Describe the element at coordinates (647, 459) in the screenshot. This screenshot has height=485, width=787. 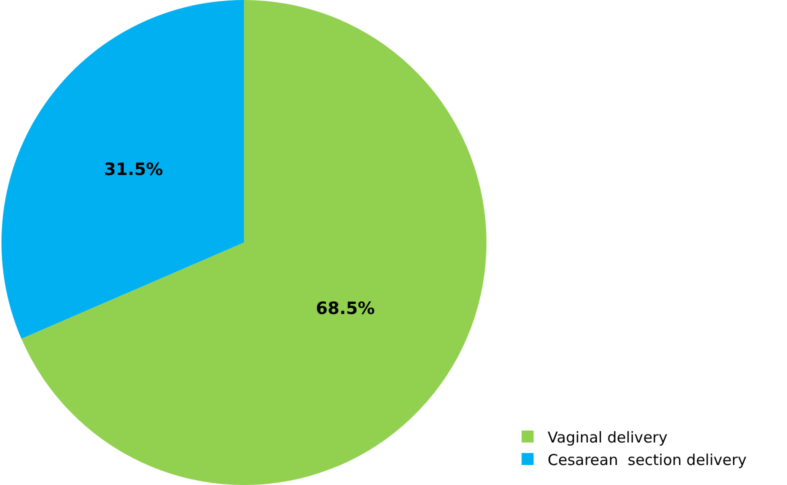
I see `legend-label: Cesarean section delivery` at that location.